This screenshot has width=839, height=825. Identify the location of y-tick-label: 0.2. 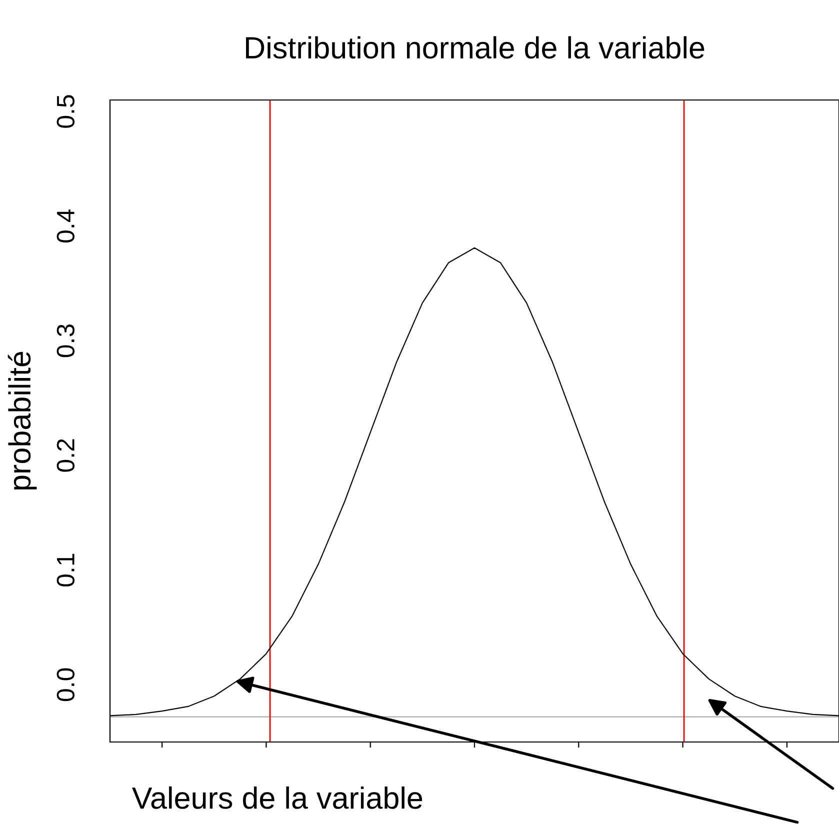
(65, 455).